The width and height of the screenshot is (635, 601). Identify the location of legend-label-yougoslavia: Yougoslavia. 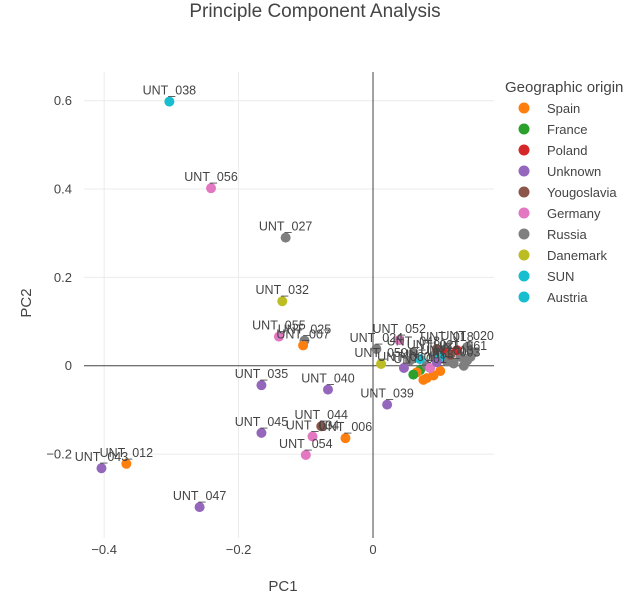
(582, 192).